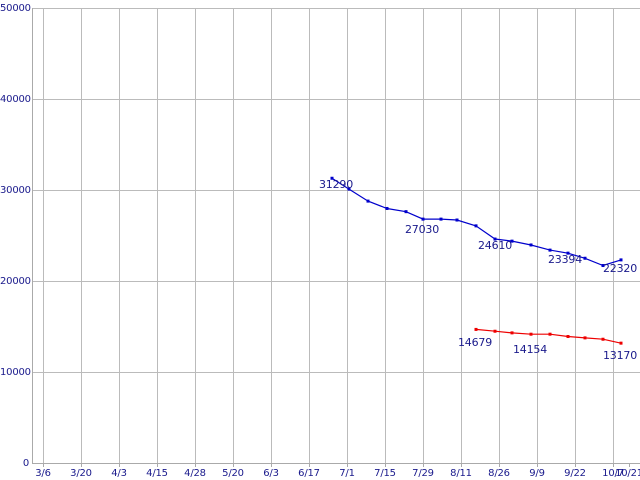 Image resolution: width=640 pixels, height=480 pixels. Describe the element at coordinates (336, 184) in the screenshot. I see `data-point-value-label: 31290` at that location.